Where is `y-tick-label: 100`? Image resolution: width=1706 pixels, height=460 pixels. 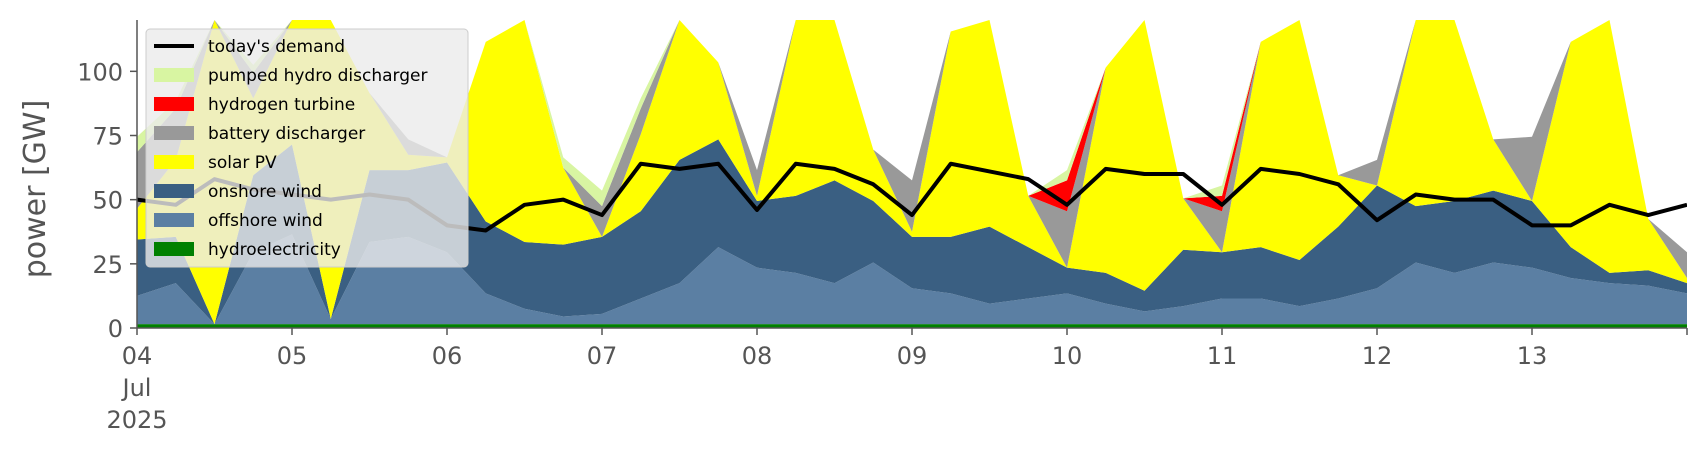 y-tick-label: 100 is located at coordinates (100, 72).